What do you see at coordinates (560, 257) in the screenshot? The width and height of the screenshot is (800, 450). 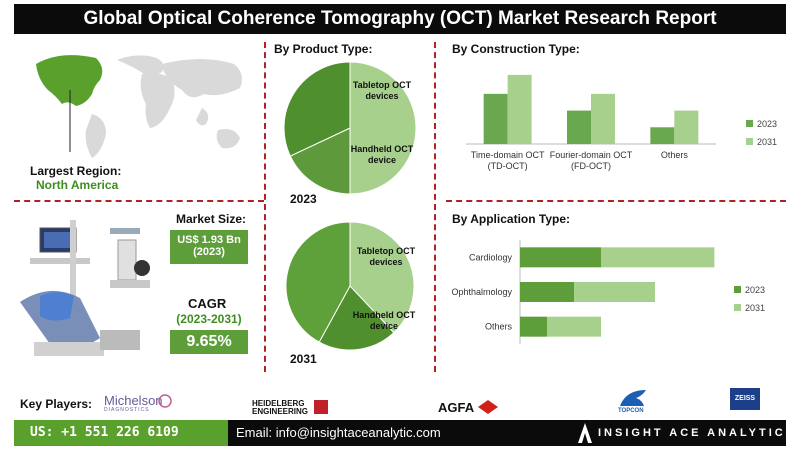 I see `application-bar-0-2023` at bounding box center [560, 257].